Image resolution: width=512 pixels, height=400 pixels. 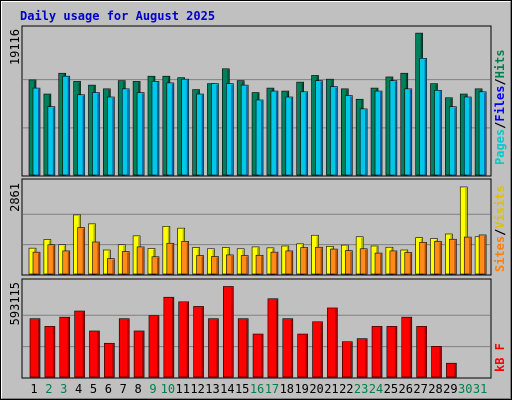 I want to click on ymax-kbytes-label: 593115, so click(x=15, y=303).